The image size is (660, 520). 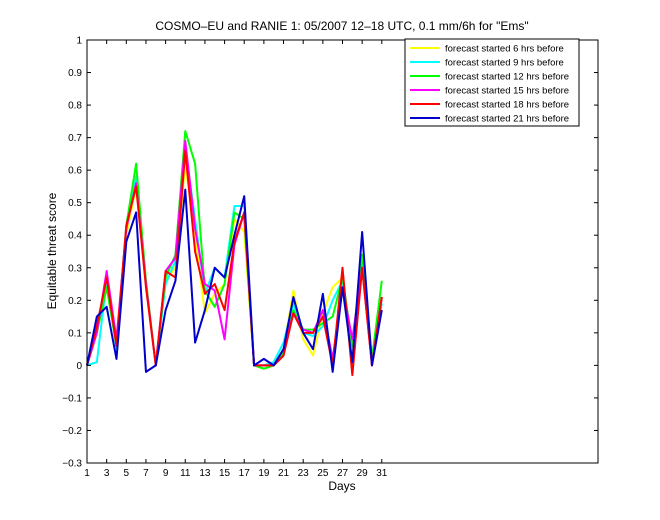 I want to click on x-tick-label: 29, so click(x=363, y=473).